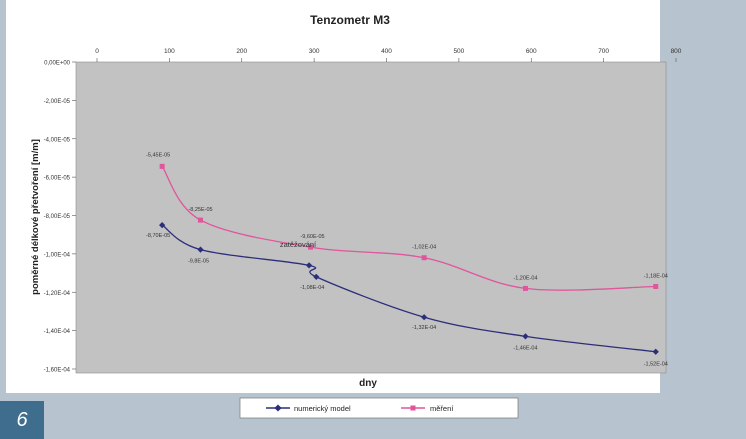  Describe the element at coordinates (198, 262) in the screenshot. I see `data-label: -9,8E-05` at that location.